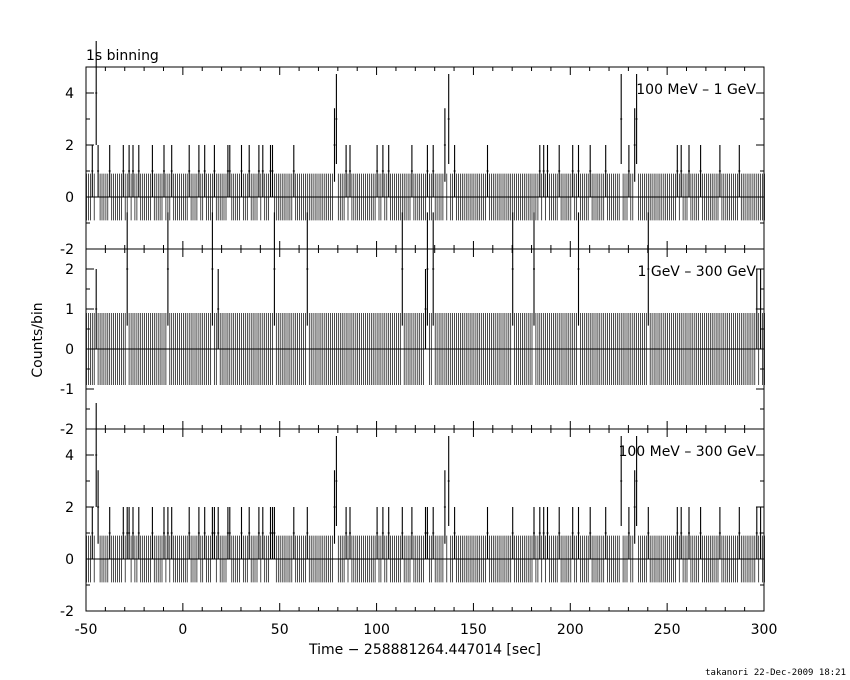 The width and height of the screenshot is (850, 680). Describe the element at coordinates (687, 452) in the screenshot. I see `panel-energy-label: 100 MeV – 300 GeV` at that location.